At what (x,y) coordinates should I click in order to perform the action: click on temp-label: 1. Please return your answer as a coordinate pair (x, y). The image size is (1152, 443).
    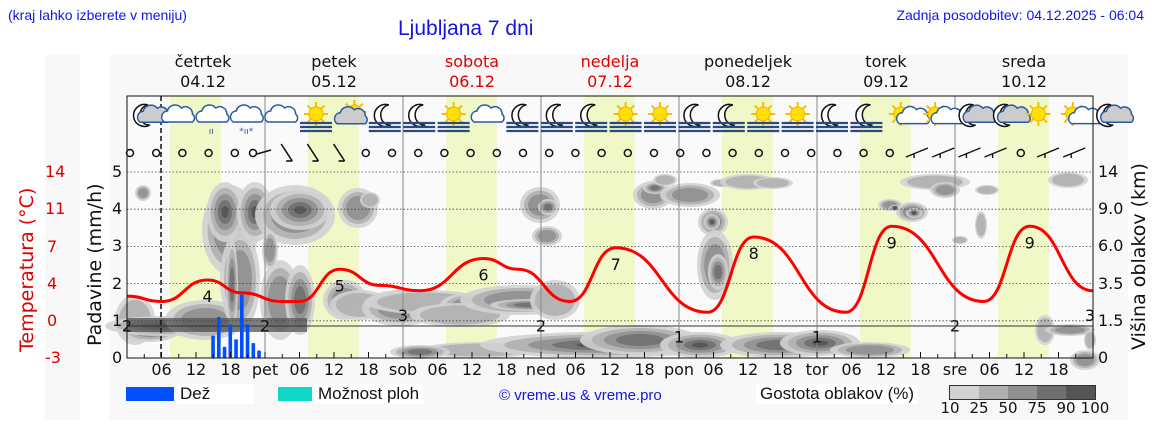
    Looking at the image, I should click on (679, 336).